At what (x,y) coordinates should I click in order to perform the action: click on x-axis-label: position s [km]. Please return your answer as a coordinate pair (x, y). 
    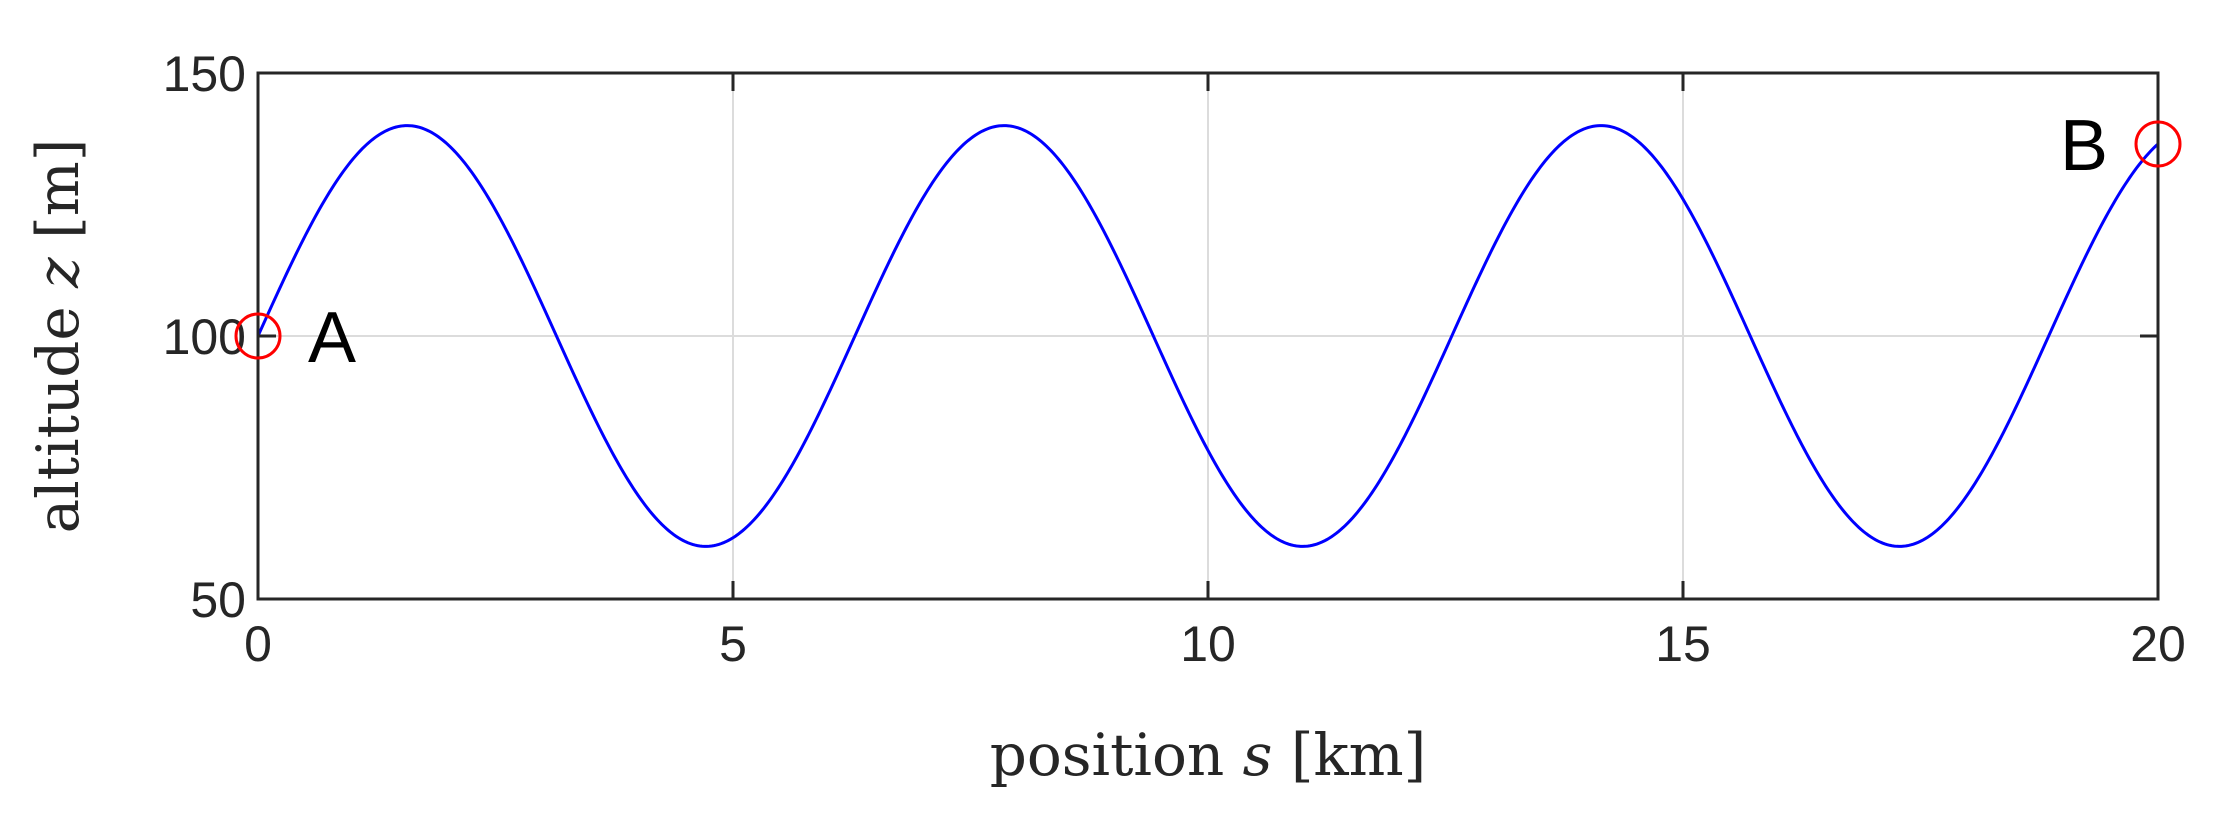
    Looking at the image, I should click on (1208, 755).